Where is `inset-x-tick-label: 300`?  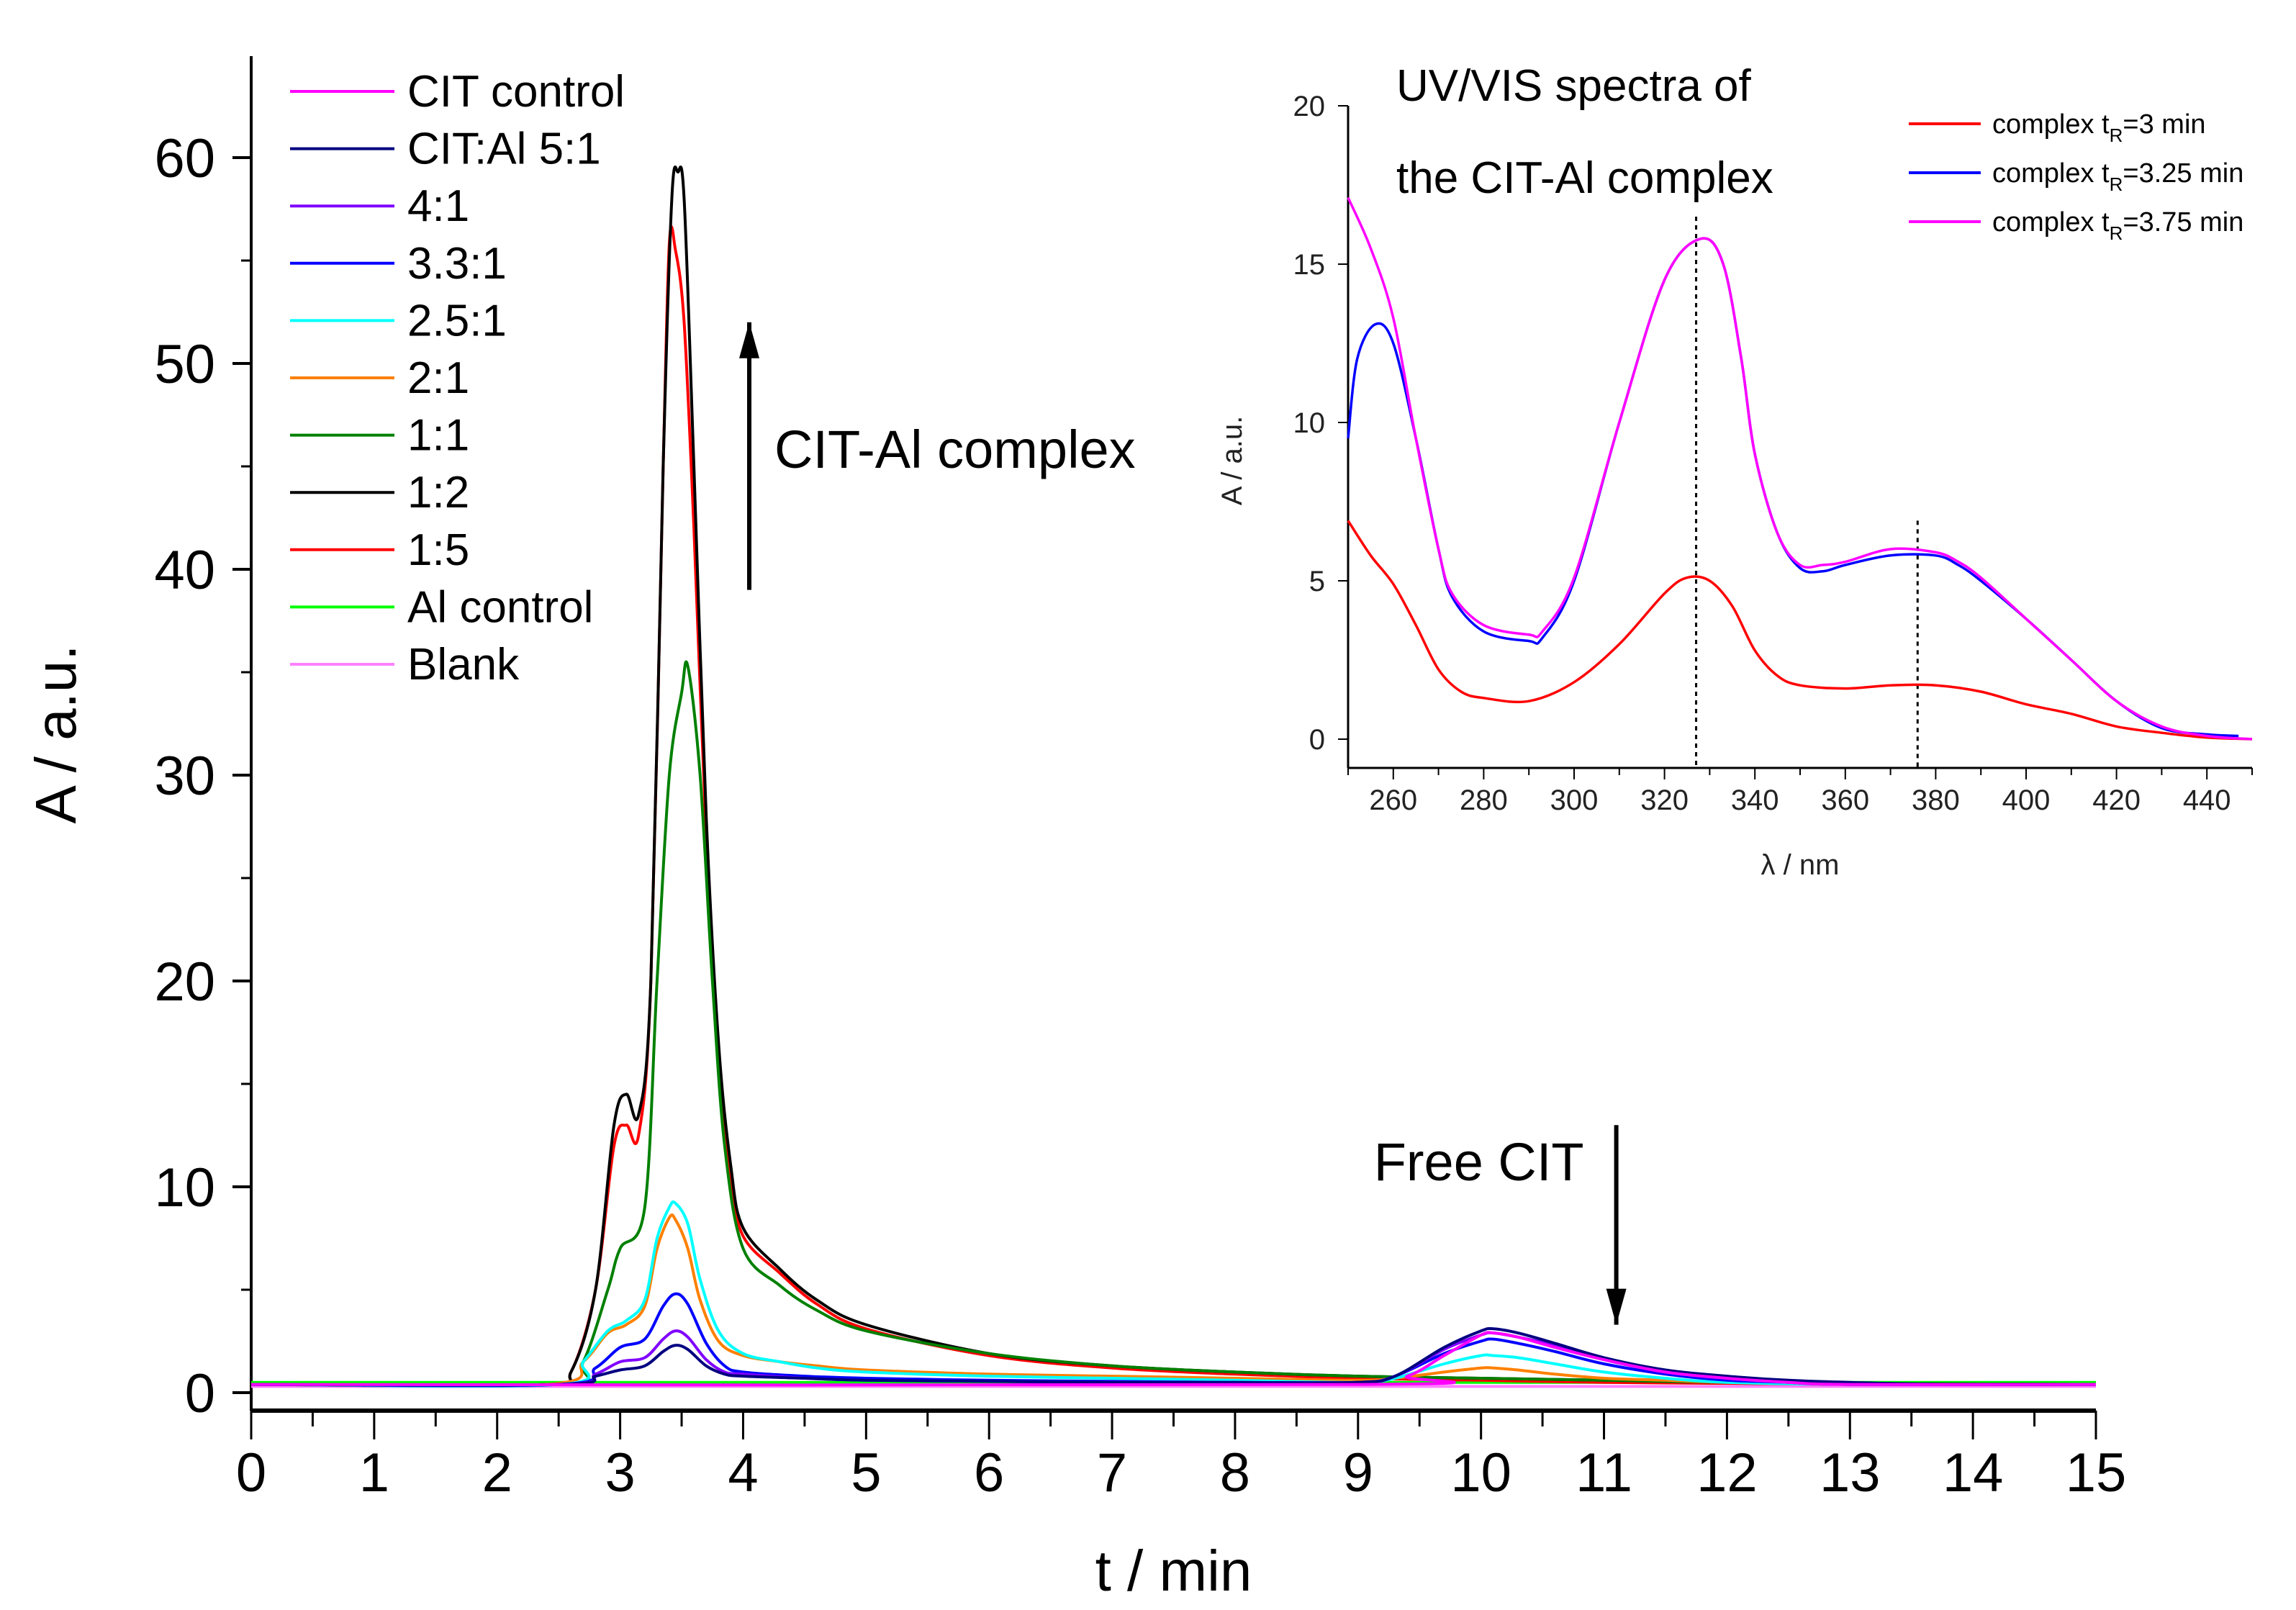
inset-x-tick-label: 300 is located at coordinates (1574, 800).